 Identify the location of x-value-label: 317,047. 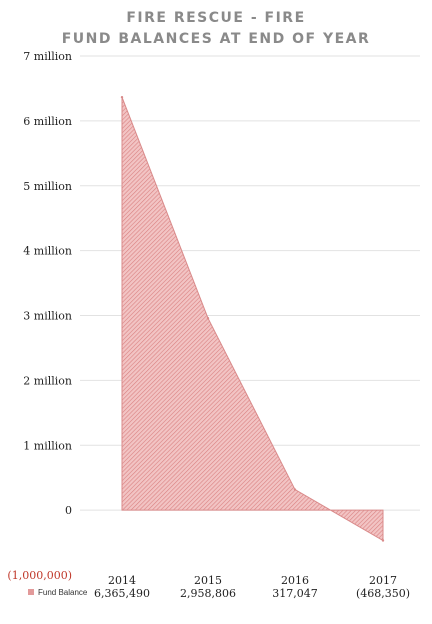
(295, 593).